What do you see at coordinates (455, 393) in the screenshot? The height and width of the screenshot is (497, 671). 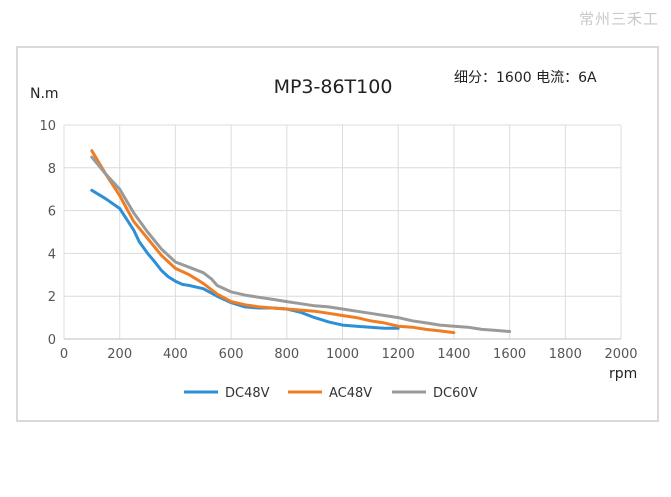 I see `legend-label-dc60v: DC60V` at bounding box center [455, 393].